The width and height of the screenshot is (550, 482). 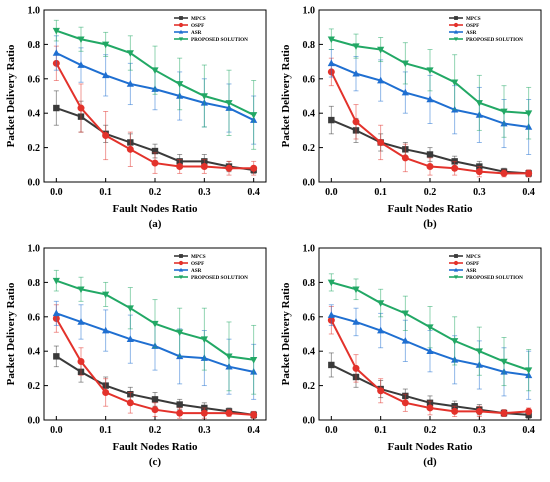 What do you see at coordinates (309, 352) in the screenshot?
I see `y-tick-label: 0.4` at bounding box center [309, 352].